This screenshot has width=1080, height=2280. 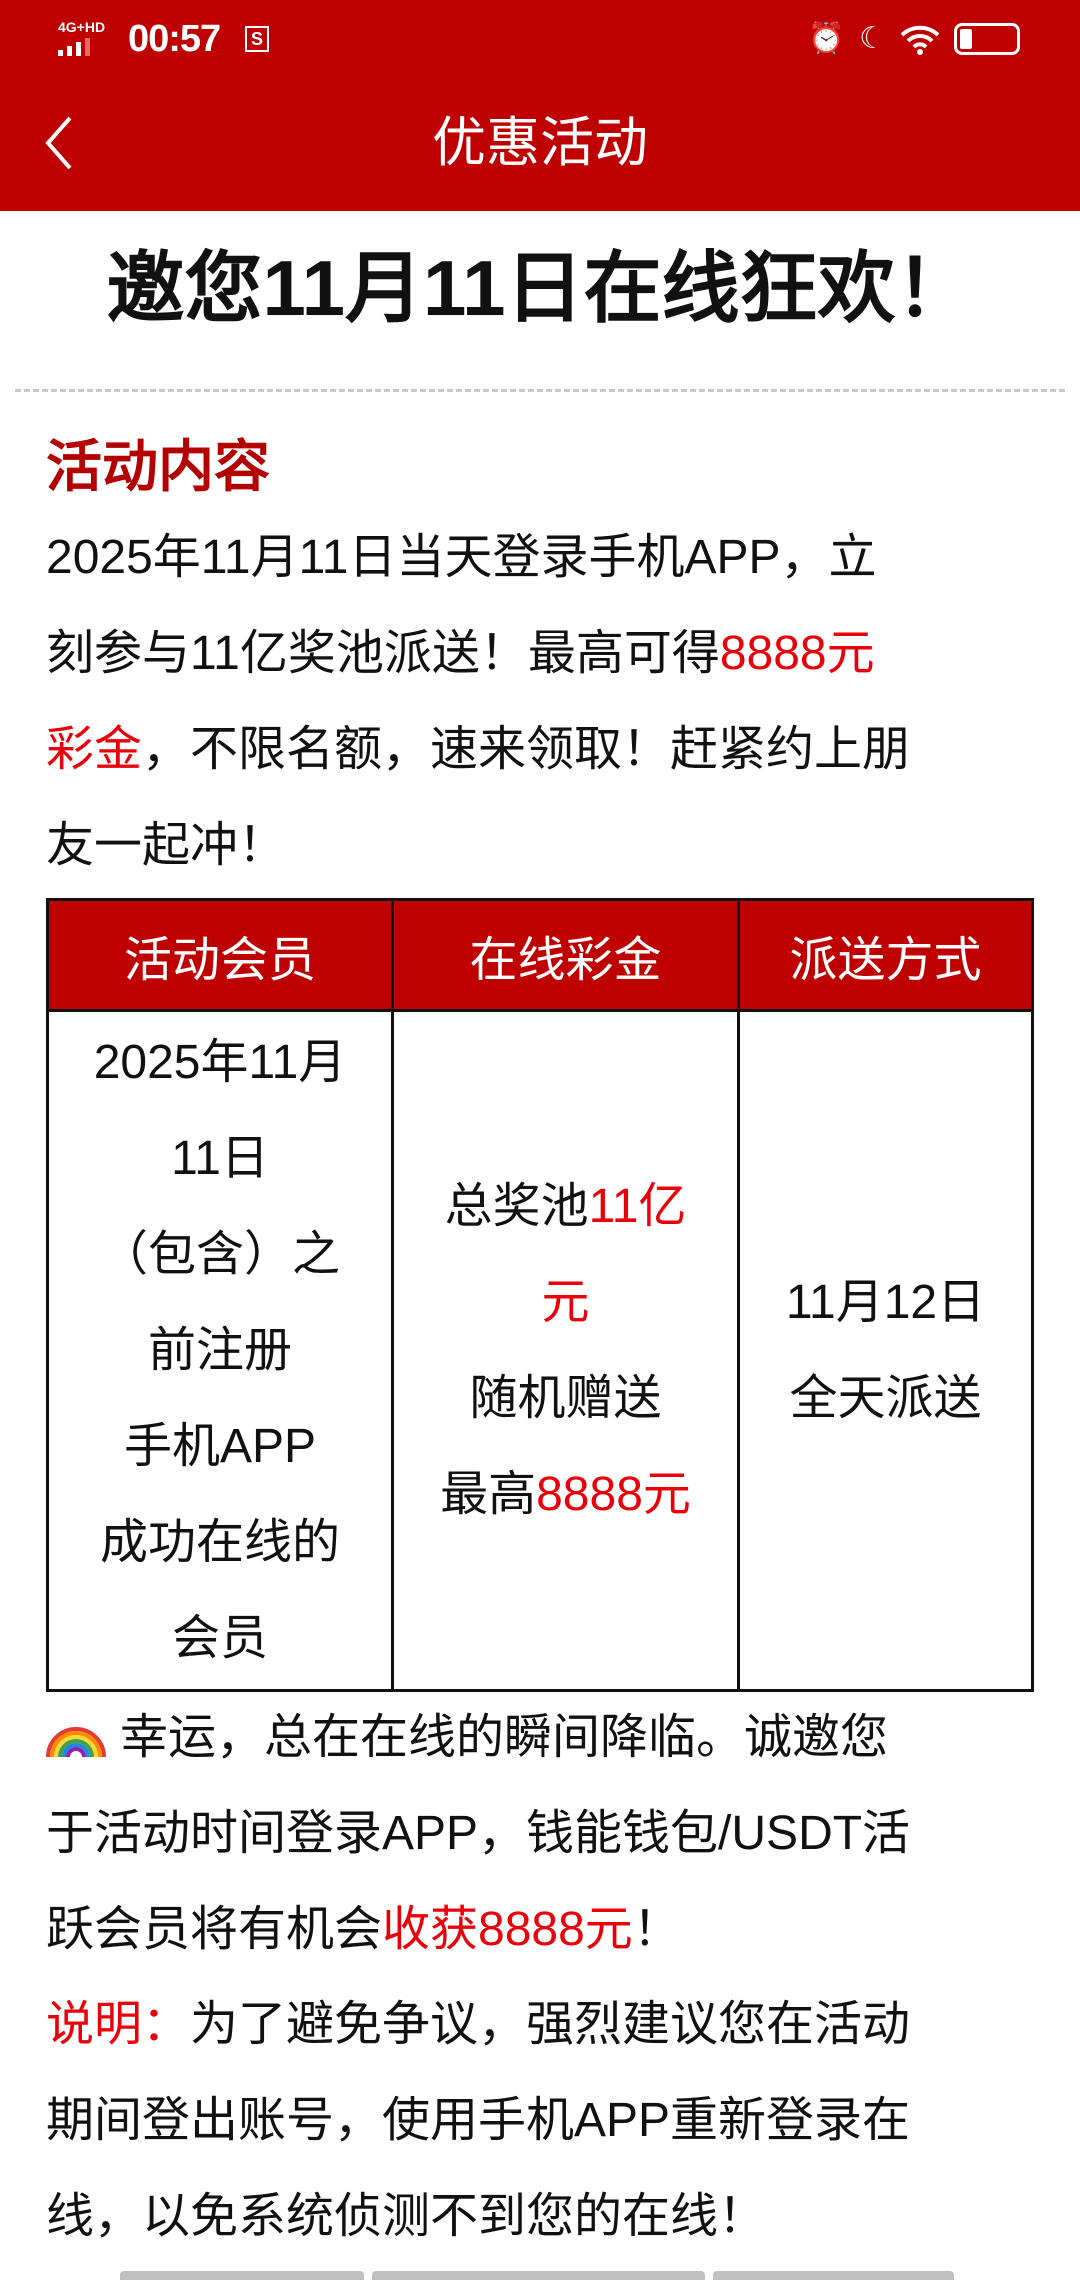 What do you see at coordinates (478, 846) in the screenshot?
I see `text-line: 友一起冲！` at bounding box center [478, 846].